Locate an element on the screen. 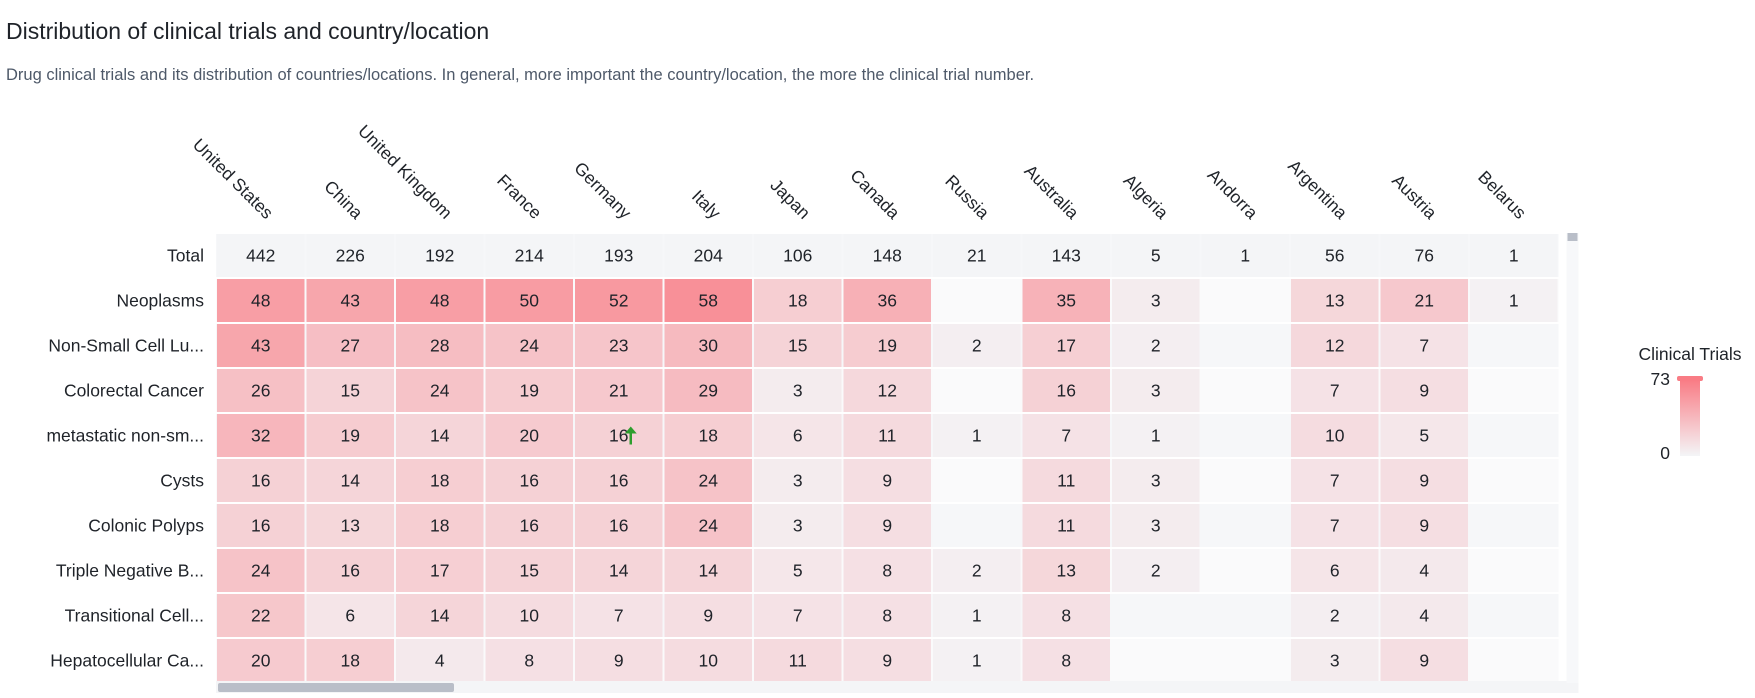  legend-max-handle is located at coordinates (1690, 378).